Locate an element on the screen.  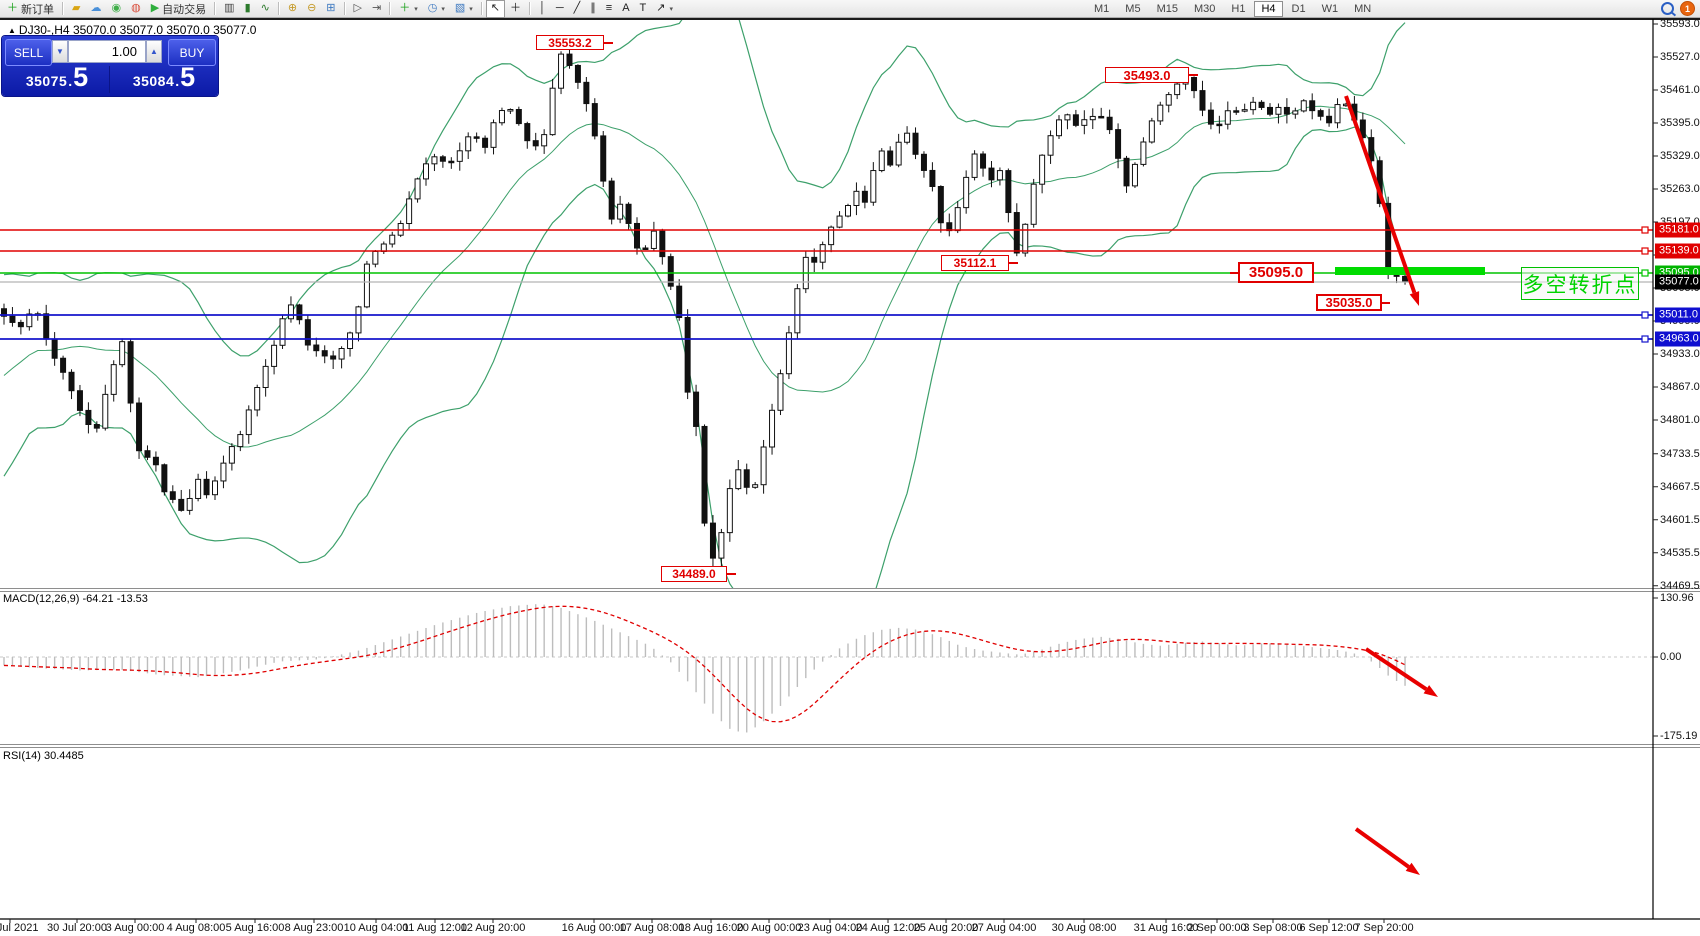
panel-divider is located at coordinates (109, 79).